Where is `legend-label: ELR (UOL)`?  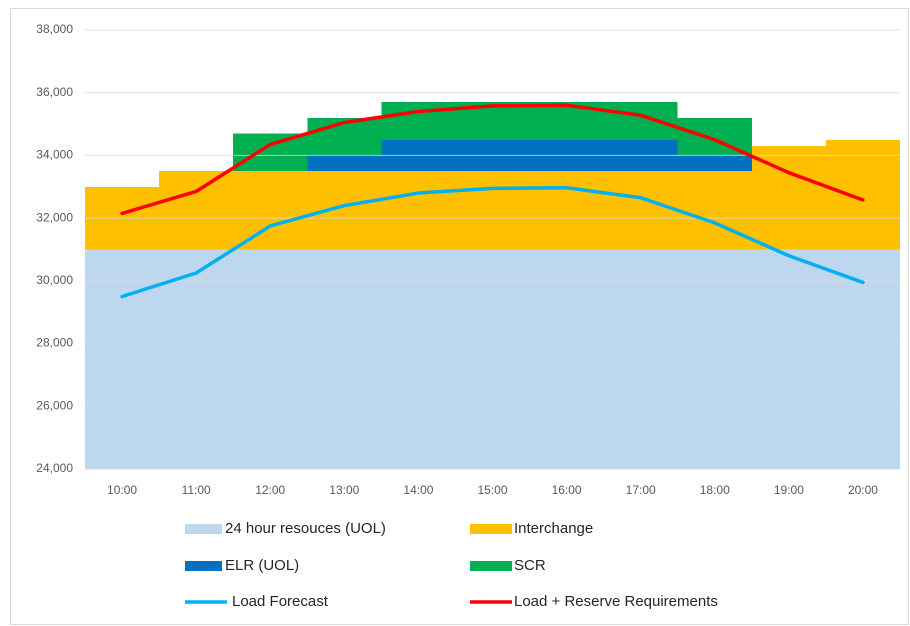
legend-label: ELR (UOL) is located at coordinates (262, 565).